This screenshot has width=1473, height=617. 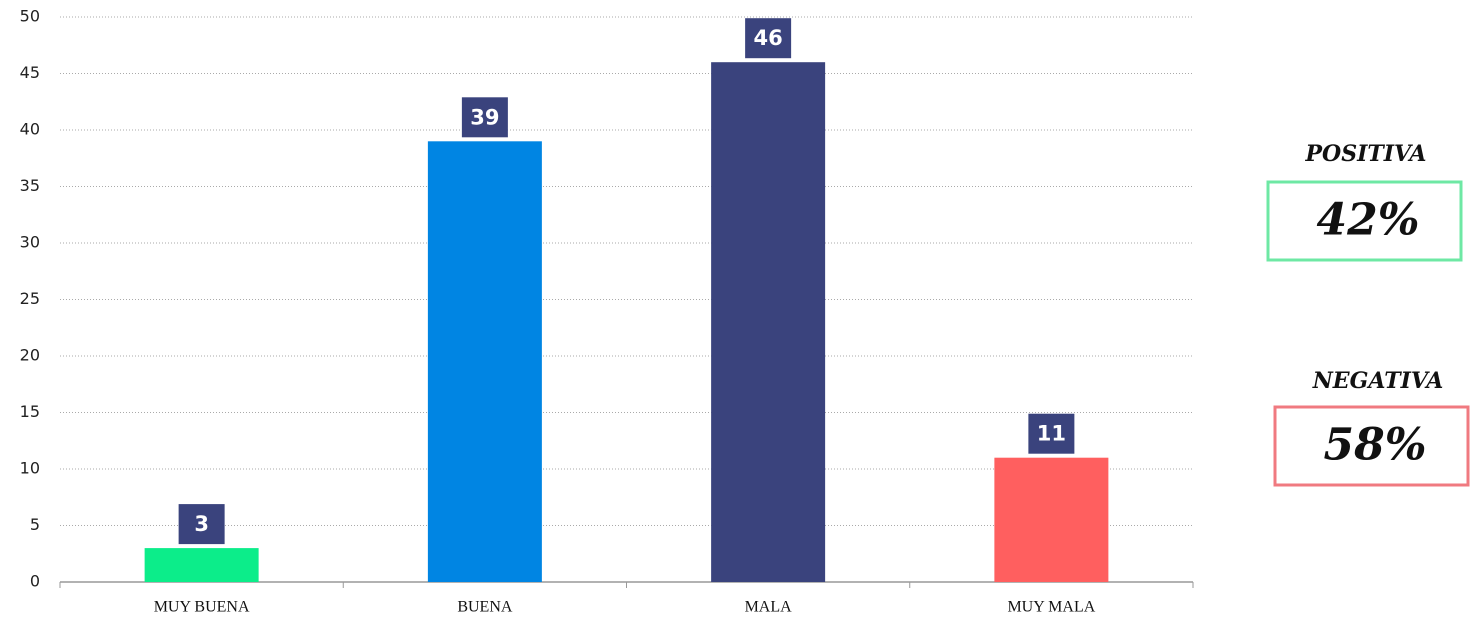 What do you see at coordinates (30, 129) in the screenshot?
I see `y-tick-label: 40` at bounding box center [30, 129].